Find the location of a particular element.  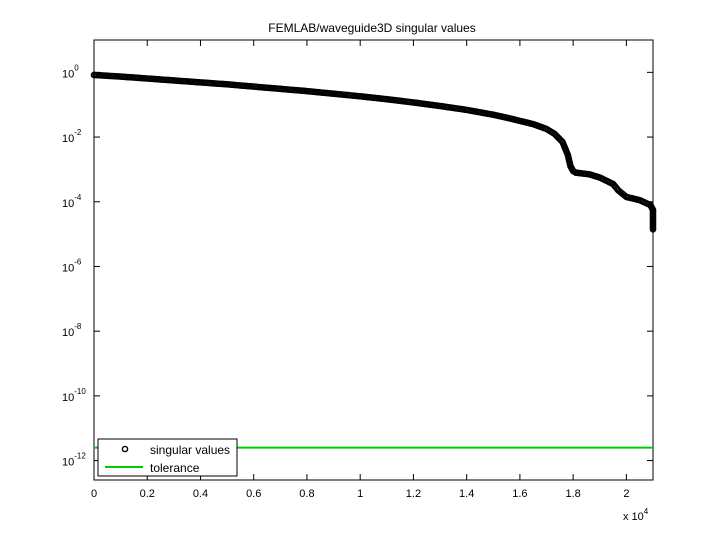

legend-label-singular-values: singular values is located at coordinates (190, 450).